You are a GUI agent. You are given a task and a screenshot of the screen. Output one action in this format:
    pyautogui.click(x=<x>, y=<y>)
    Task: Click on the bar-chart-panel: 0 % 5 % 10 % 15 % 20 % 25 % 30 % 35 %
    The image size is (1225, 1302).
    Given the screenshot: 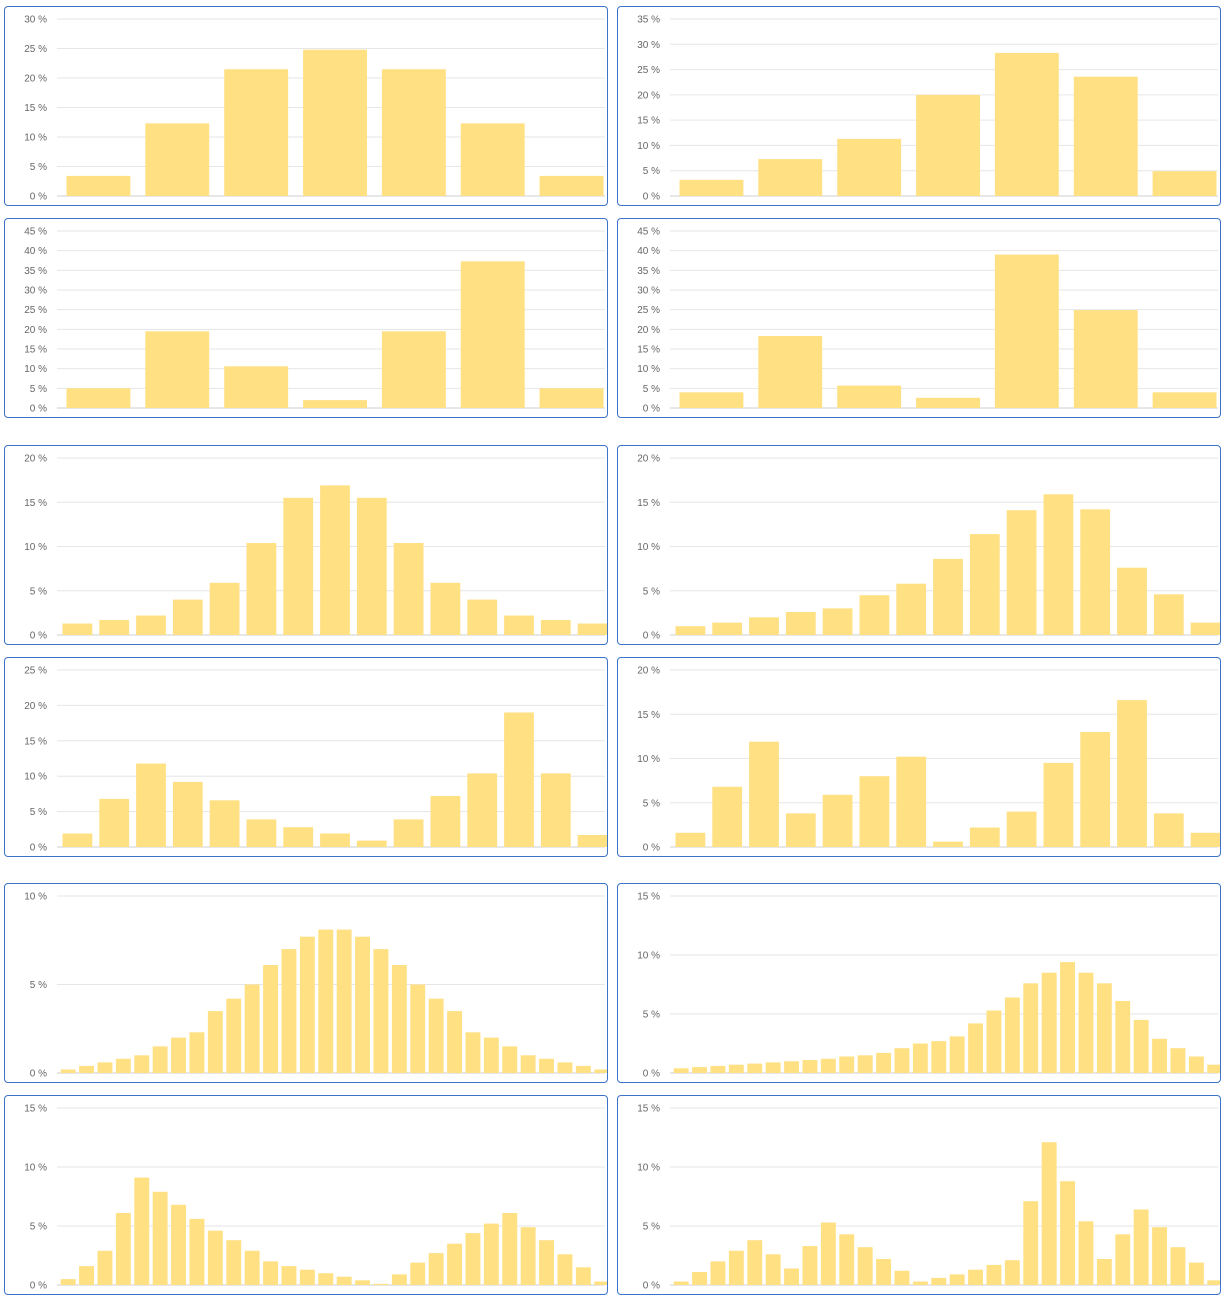 What is the action you would take?
    pyautogui.click(x=919, y=106)
    